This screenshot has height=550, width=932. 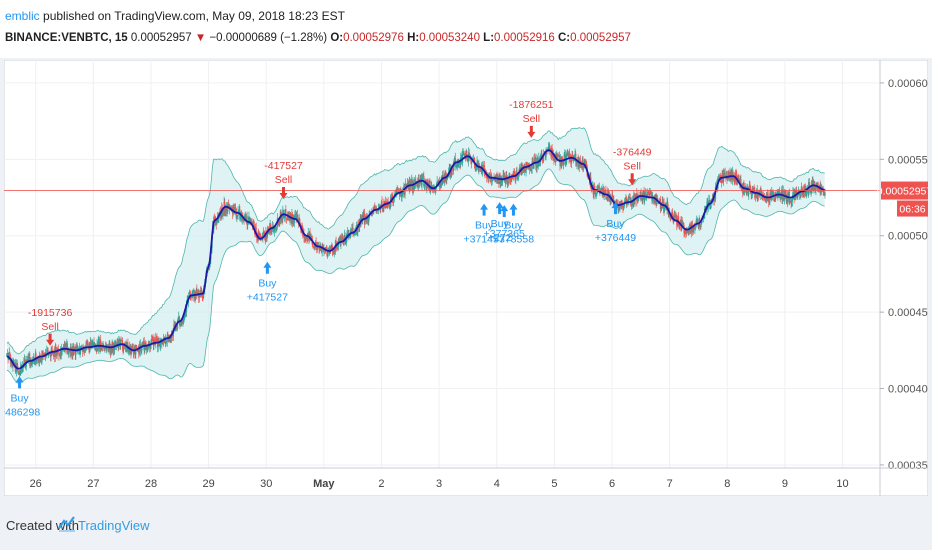 What do you see at coordinates (22, 16) in the screenshot?
I see `author-link: emblic` at bounding box center [22, 16].